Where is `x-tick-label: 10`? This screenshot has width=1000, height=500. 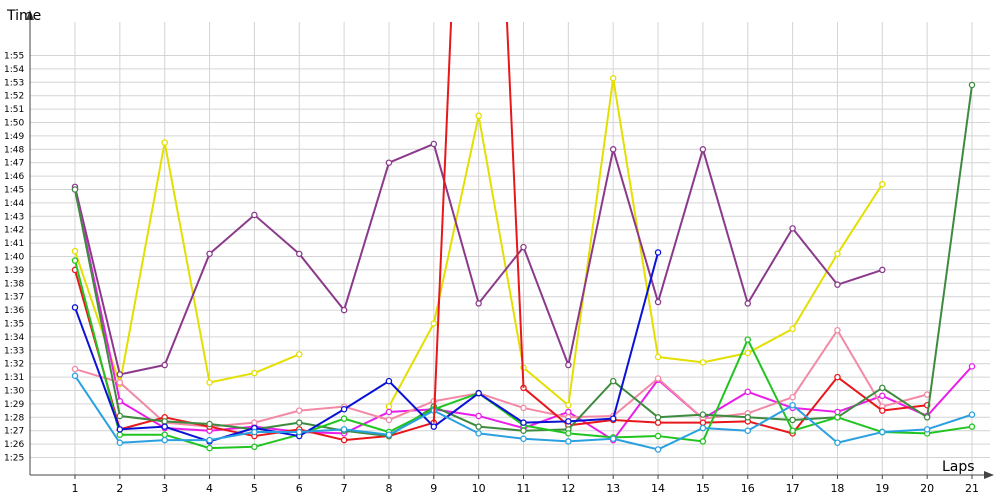
x-tick-label: 10 is located at coordinates (479, 488).